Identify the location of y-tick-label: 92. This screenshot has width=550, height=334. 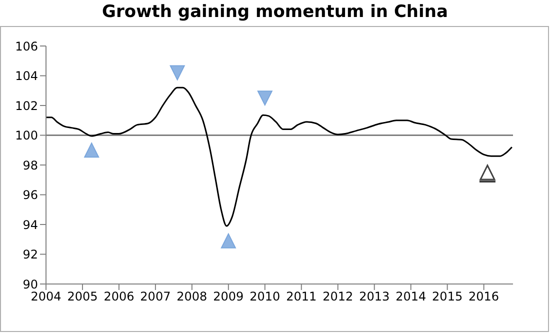
(30, 255).